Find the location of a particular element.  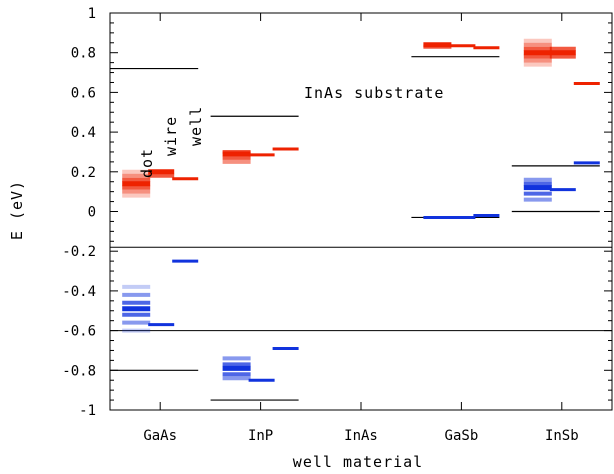

x-tick-labels: GaAs InP InAs GaSb InSb is located at coordinates (360, 436).